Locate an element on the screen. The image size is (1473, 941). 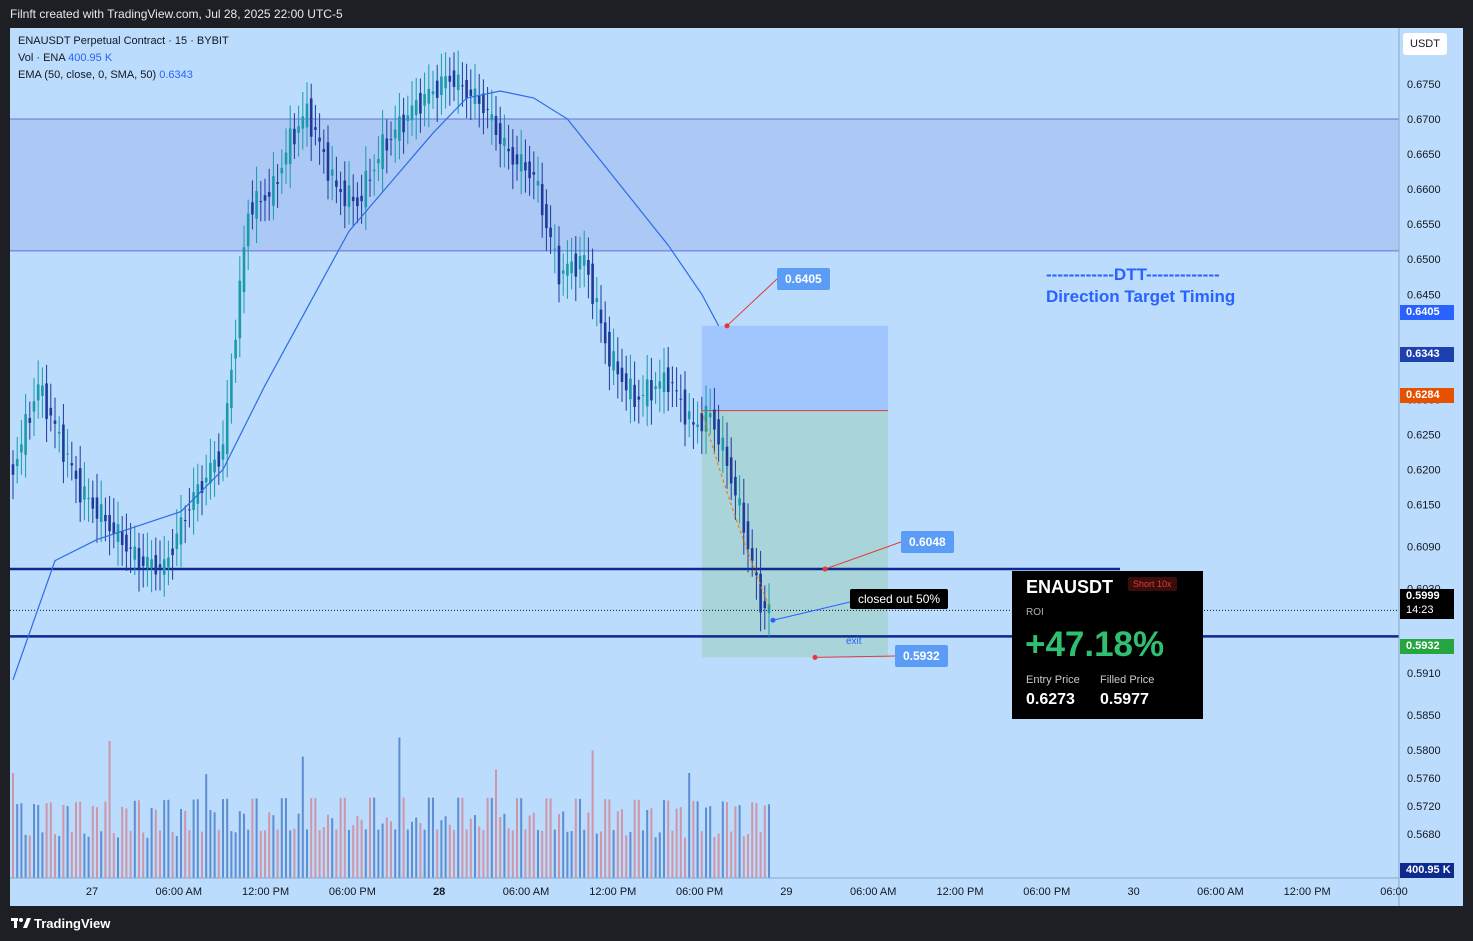
price-tick-label: 0.6150 is located at coordinates (1424, 506).